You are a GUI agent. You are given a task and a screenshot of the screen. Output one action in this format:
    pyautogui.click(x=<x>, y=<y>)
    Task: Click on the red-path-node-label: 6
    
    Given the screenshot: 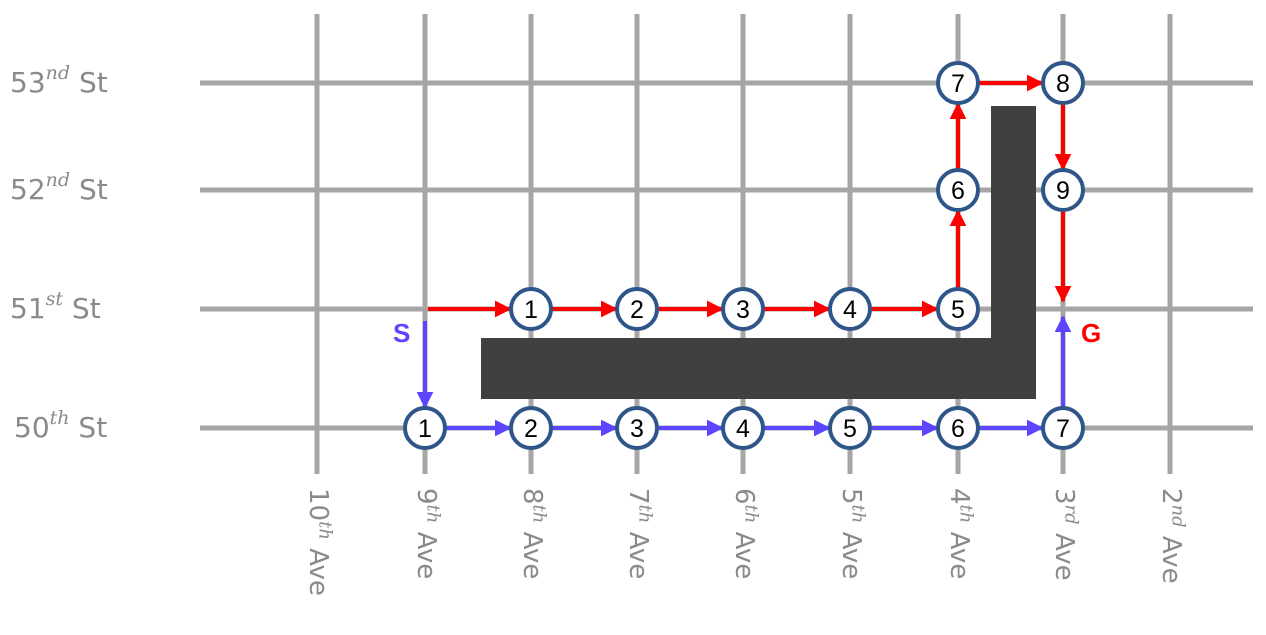 What is the action you would take?
    pyautogui.click(x=958, y=191)
    